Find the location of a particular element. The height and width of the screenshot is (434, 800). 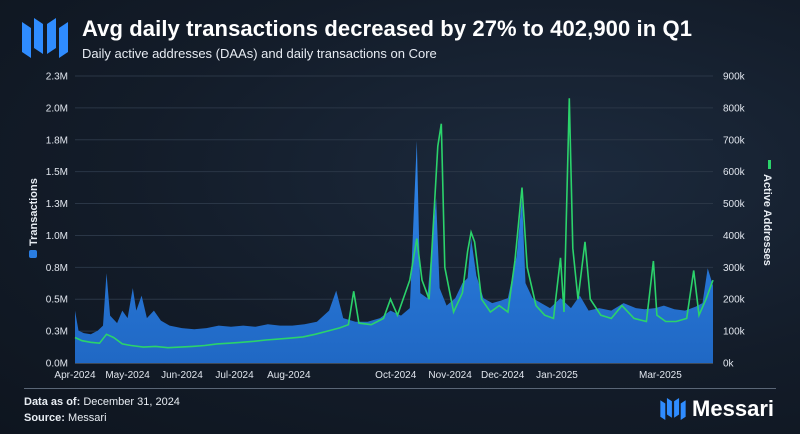

x-tick-label: Aug-2024 is located at coordinates (289, 375).